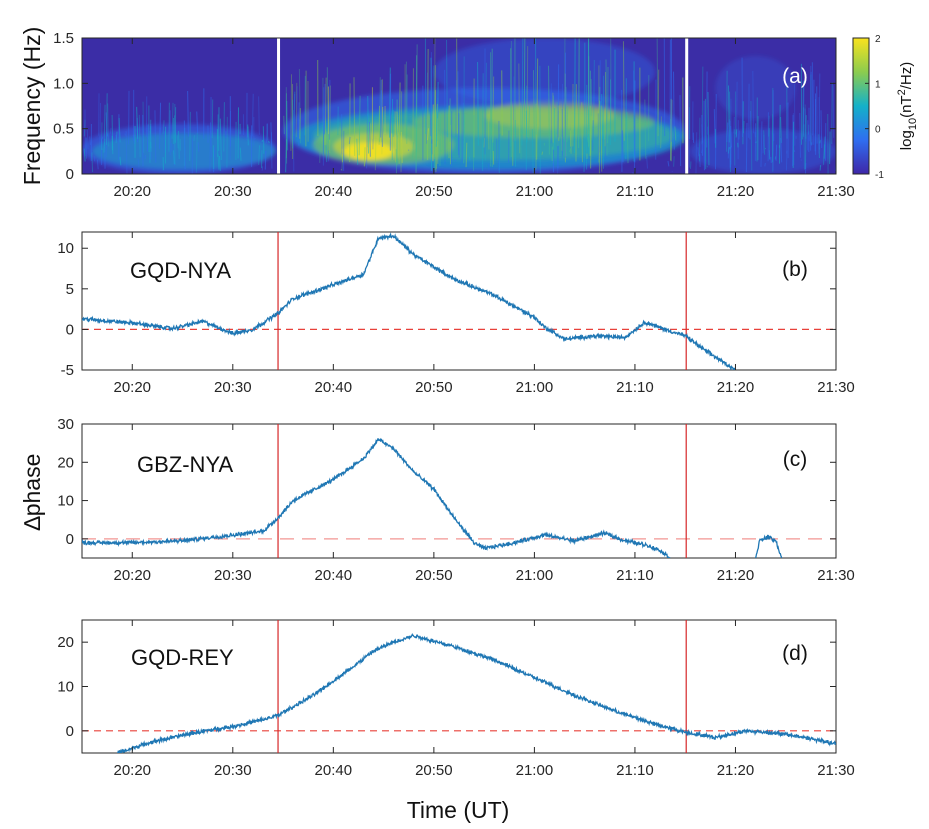  I want to click on event-lines, so click(482, 491).